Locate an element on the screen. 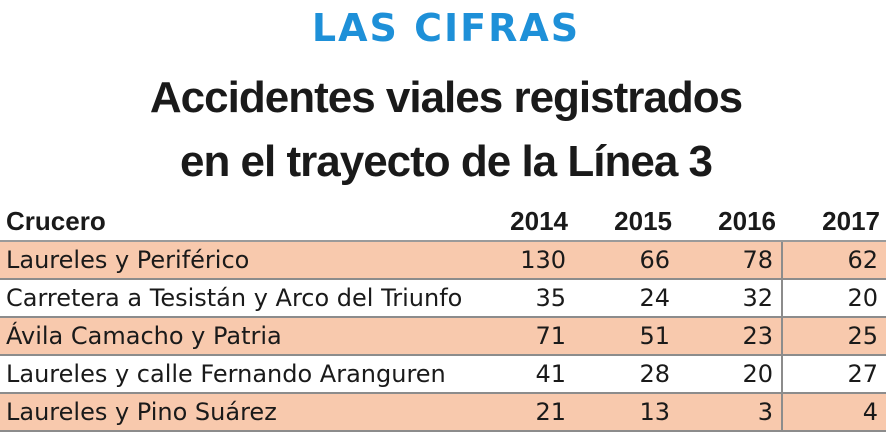 This screenshot has width=892, height=437. value-cell-2017: 62 is located at coordinates (833, 260).